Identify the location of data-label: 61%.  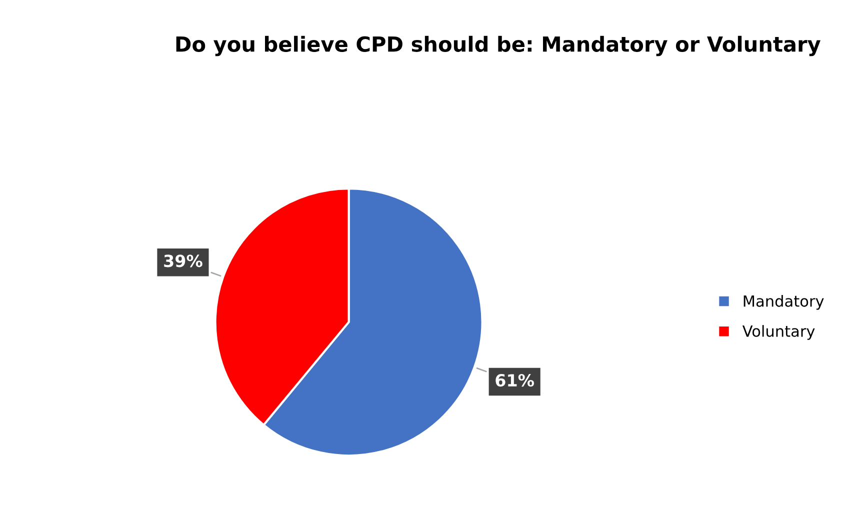
(515, 380).